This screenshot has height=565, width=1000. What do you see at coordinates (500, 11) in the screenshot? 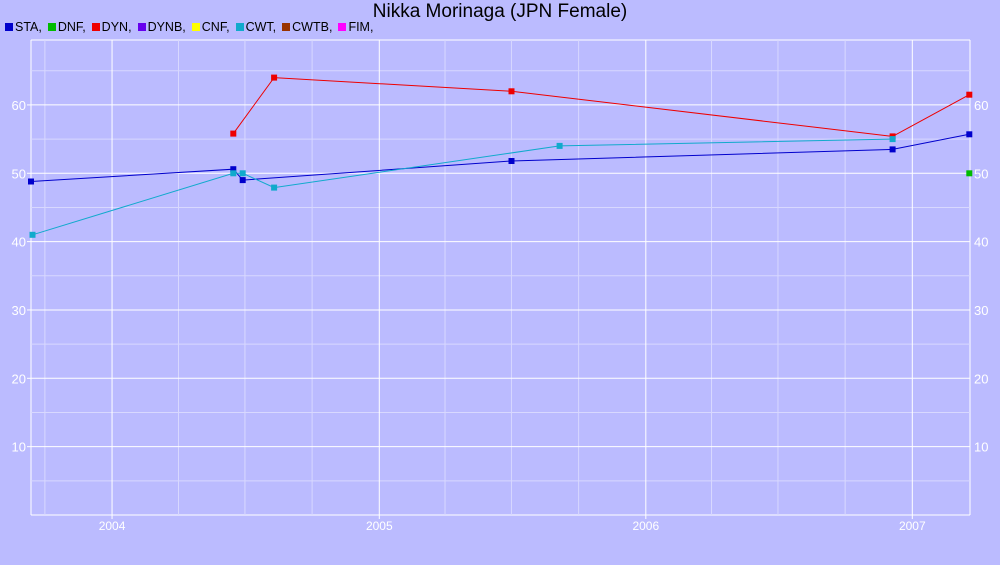
I see `chart-title: Nikka Morinaga (JPN Female)` at bounding box center [500, 11].